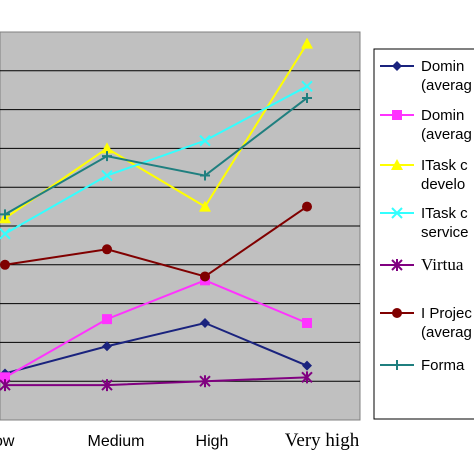  What do you see at coordinates (426, 125) in the screenshot?
I see `legend-entry-2: Domin (averag` at bounding box center [426, 125].